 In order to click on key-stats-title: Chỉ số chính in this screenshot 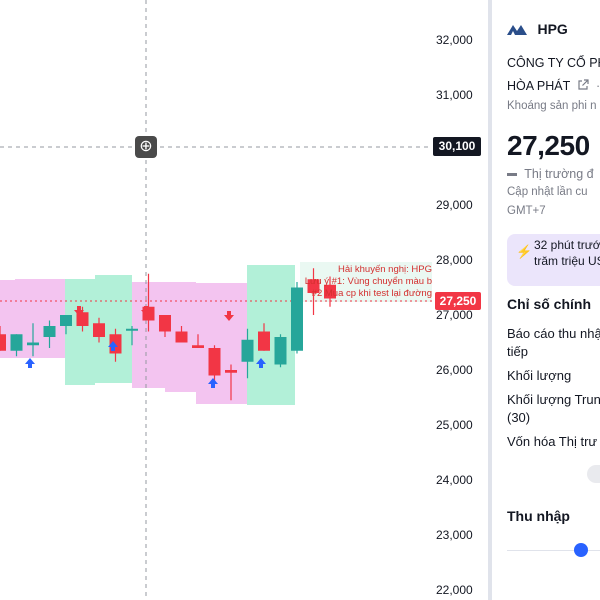, I will do `click(549, 304)`.